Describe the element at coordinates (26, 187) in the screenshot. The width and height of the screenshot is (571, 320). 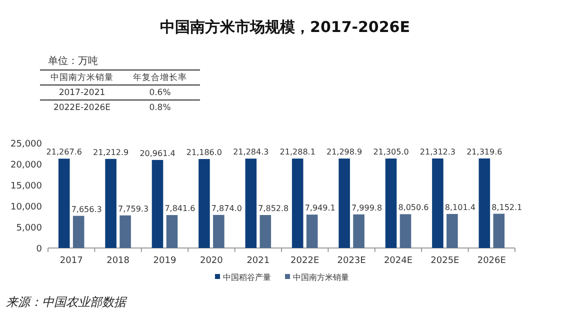
I see `y-tick-label: 15,000` at that location.